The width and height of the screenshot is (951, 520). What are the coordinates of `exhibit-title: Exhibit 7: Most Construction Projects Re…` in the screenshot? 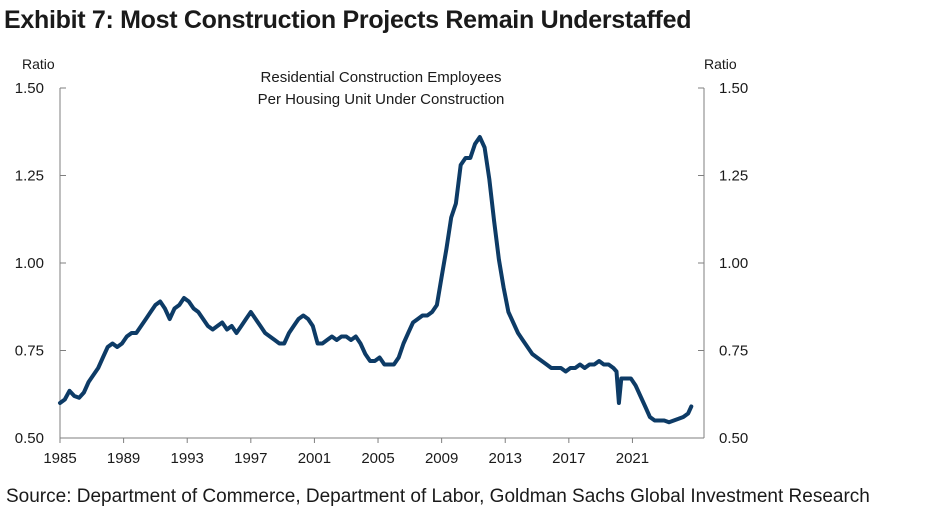 It's located at (348, 20).